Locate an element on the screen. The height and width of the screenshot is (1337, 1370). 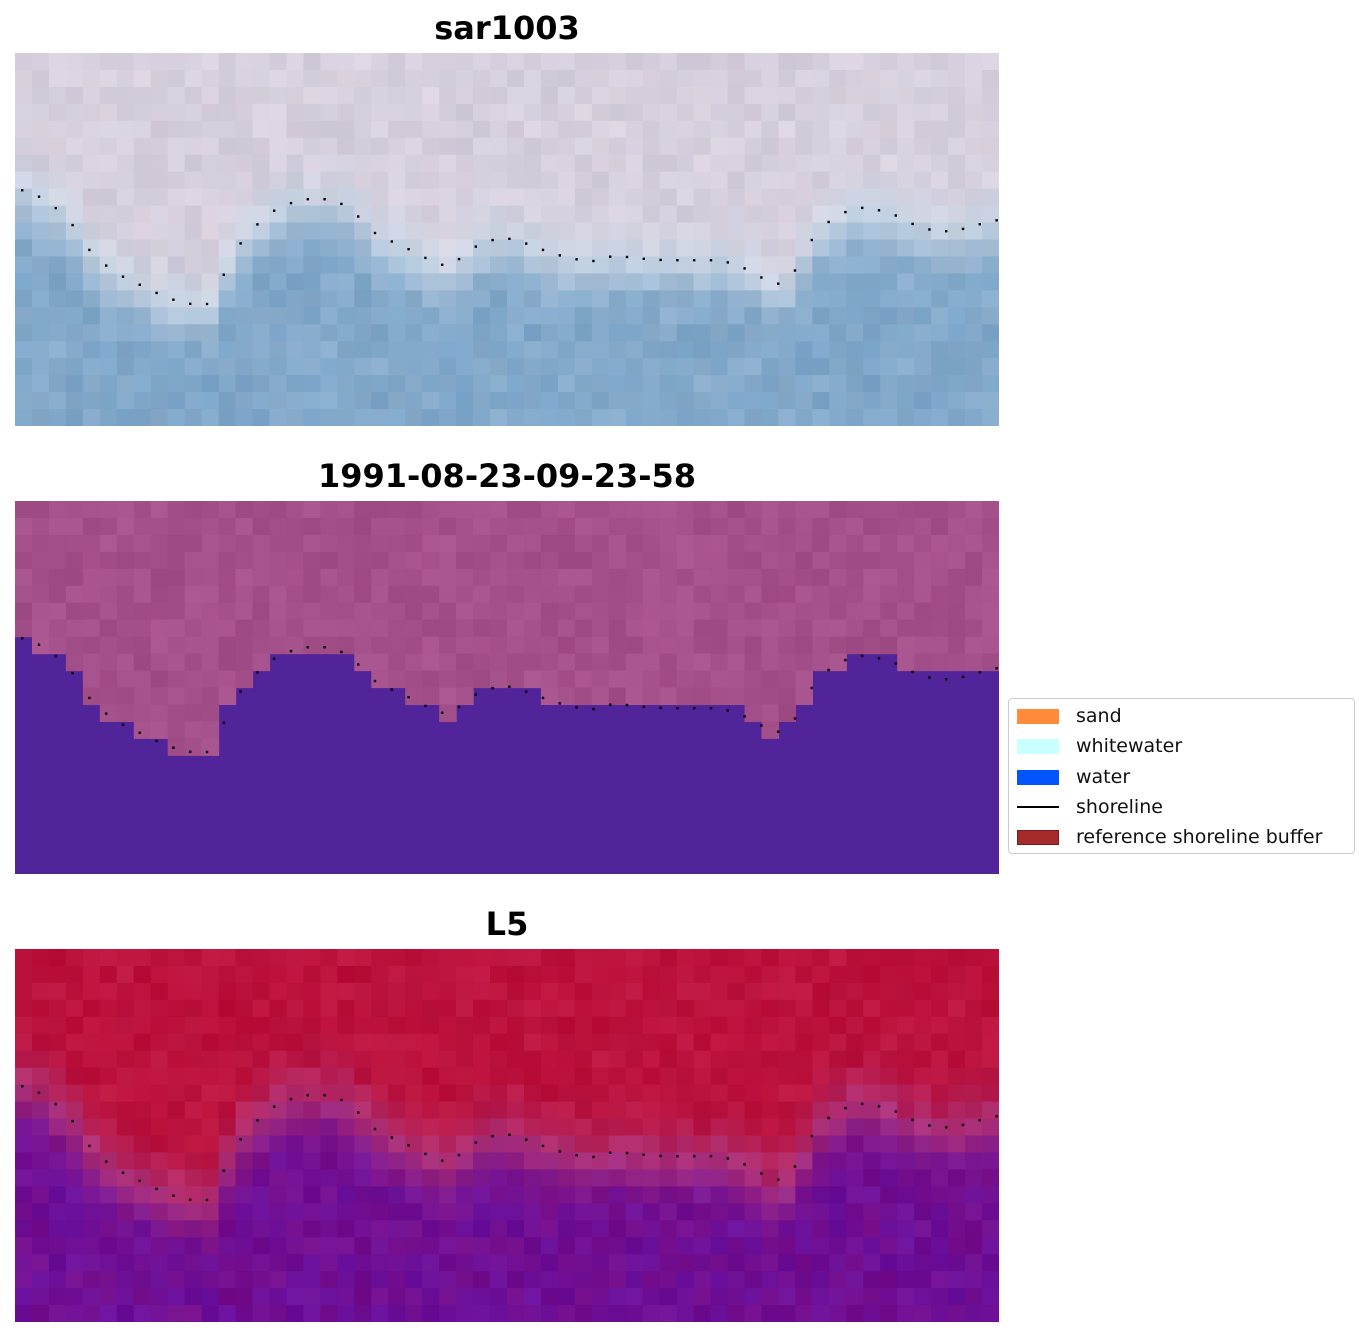
legend-item-whitewater: whitewater is located at coordinates (1099, 746).